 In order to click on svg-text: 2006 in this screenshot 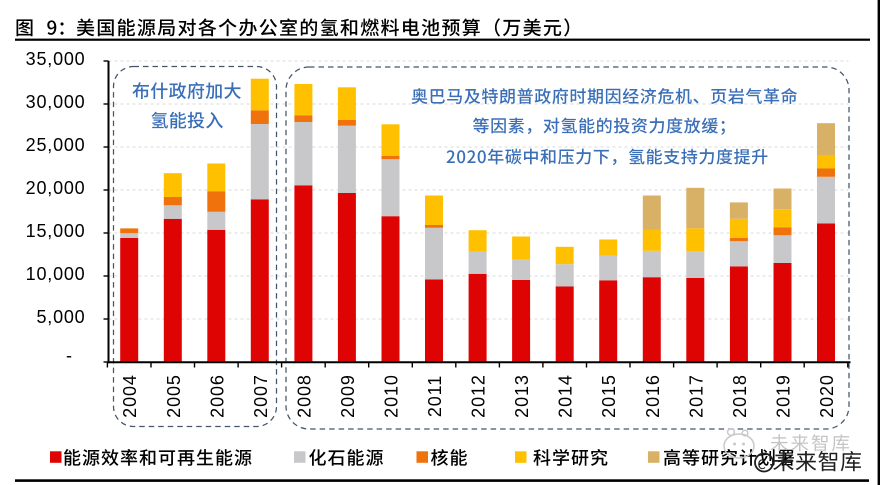, I will do `click(217, 396)`.